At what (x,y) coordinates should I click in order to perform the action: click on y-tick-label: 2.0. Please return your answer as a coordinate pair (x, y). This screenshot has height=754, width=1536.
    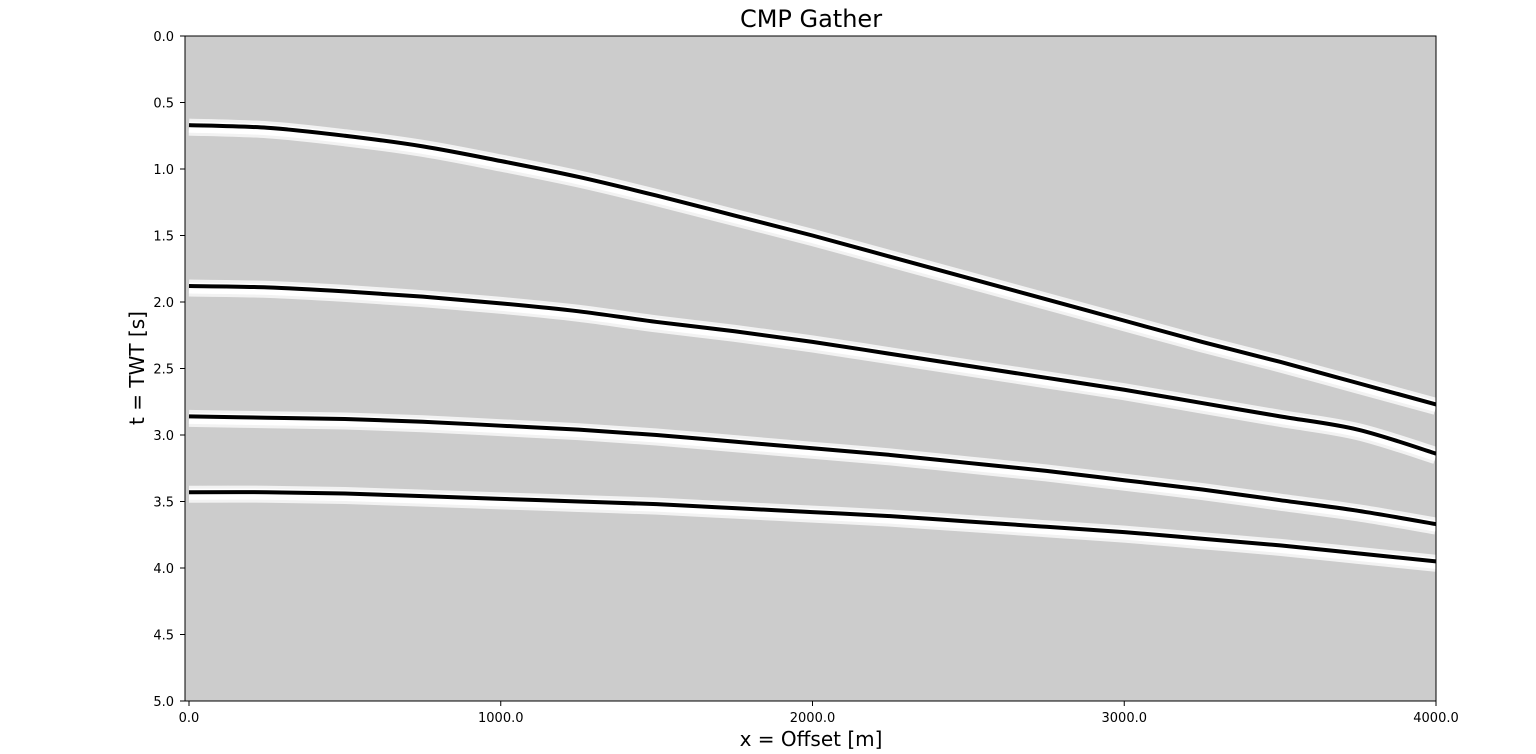
    Looking at the image, I should click on (163, 303).